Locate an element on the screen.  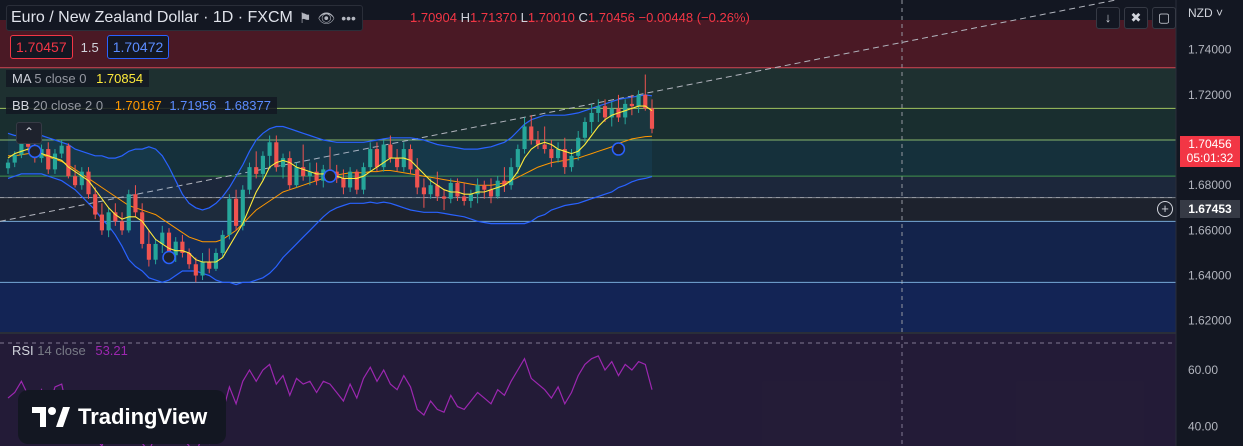
ohlc-low: 1.70010 is located at coordinates (551, 17).